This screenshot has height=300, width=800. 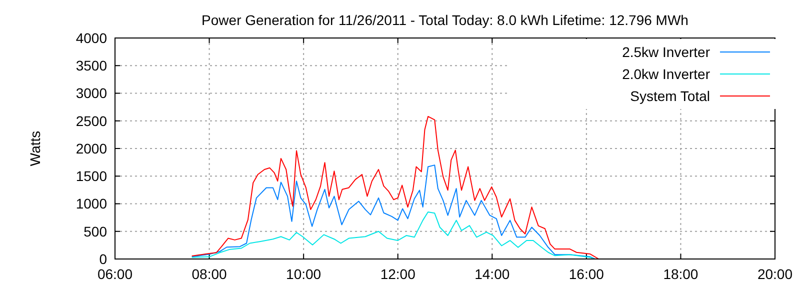 What do you see at coordinates (586, 274) in the screenshot?
I see `x-tick-label: 16:00` at bounding box center [586, 274].